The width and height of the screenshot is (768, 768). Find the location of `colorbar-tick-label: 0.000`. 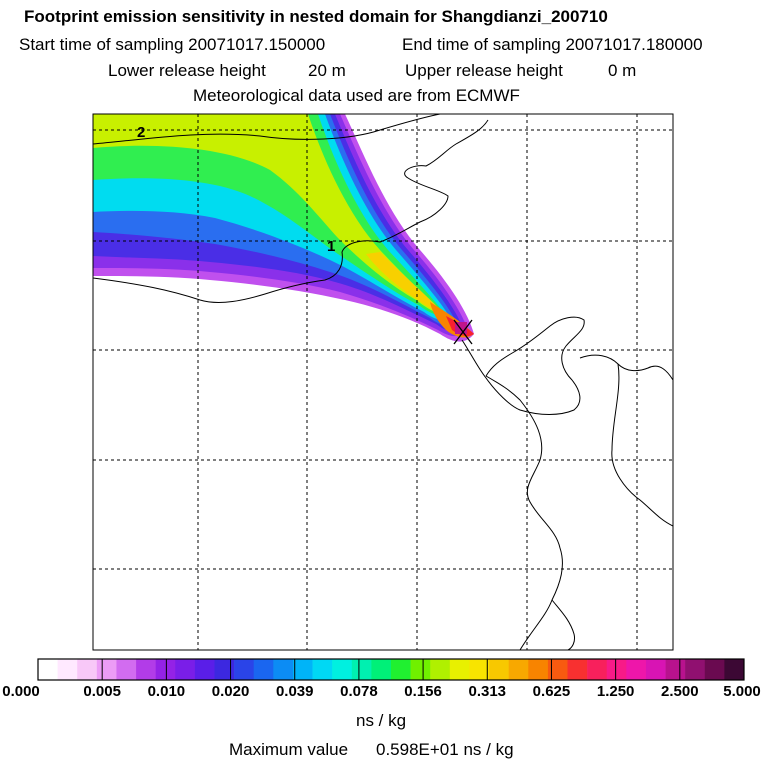

colorbar-tick-label: 0.000 is located at coordinates (21, 691).